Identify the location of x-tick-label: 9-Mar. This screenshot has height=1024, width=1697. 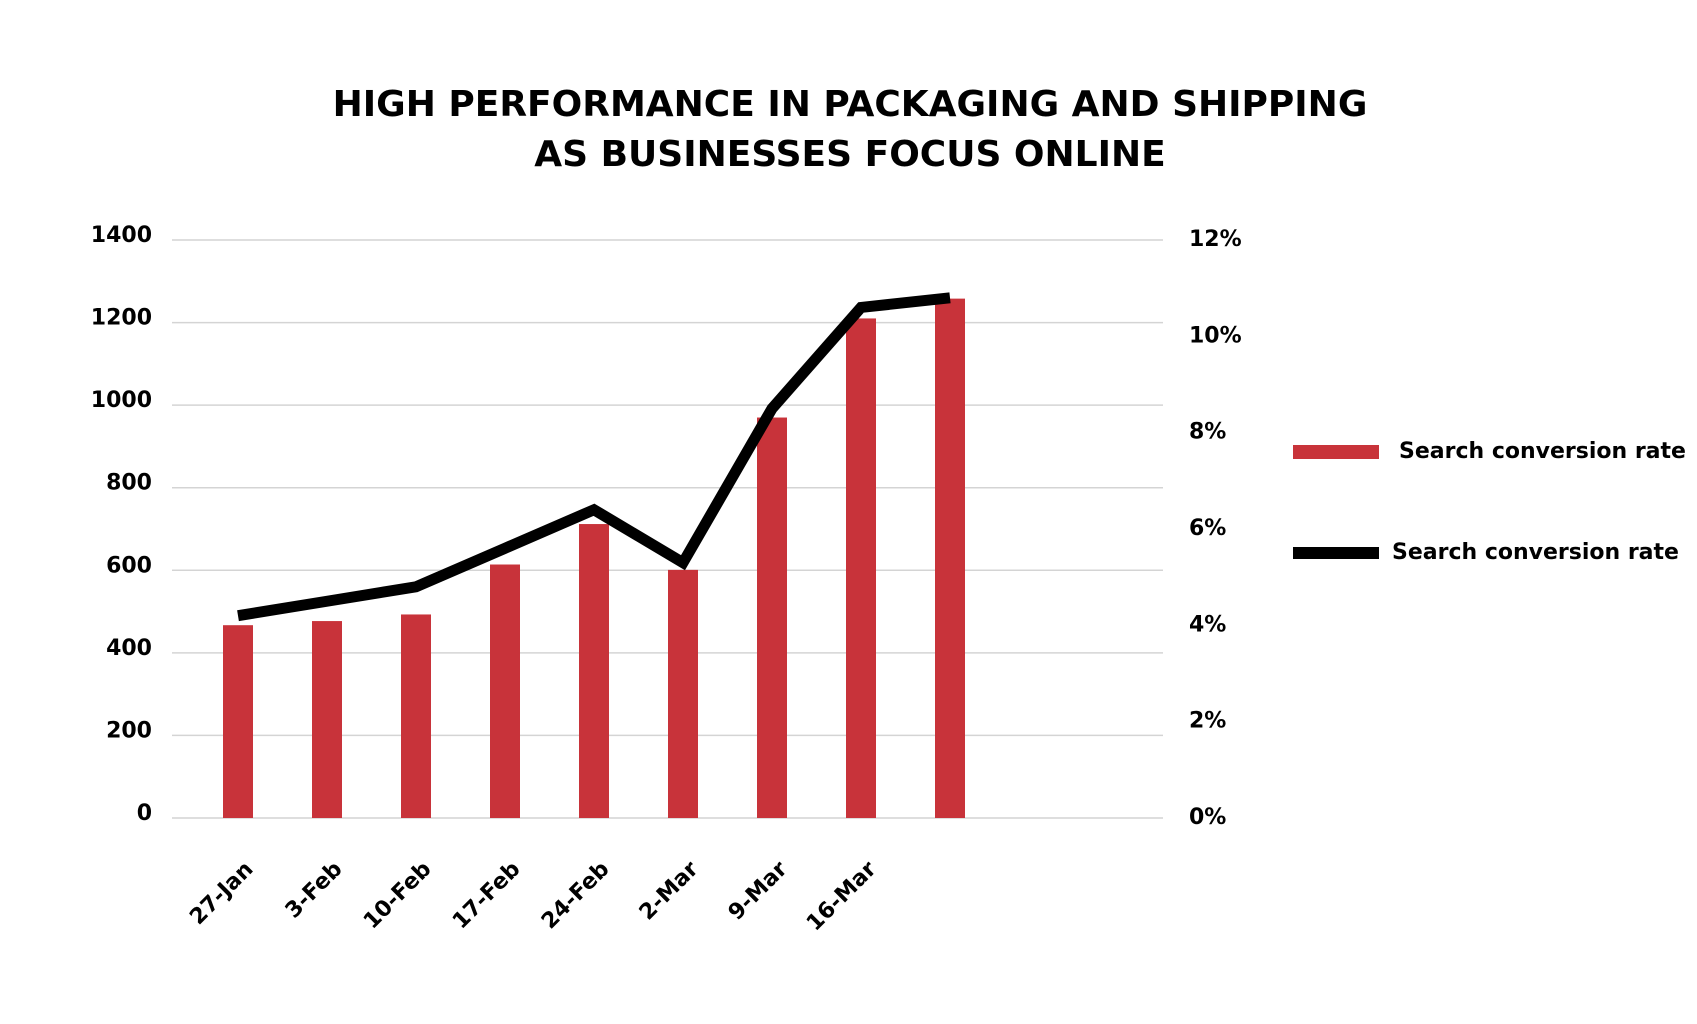
(758, 891).